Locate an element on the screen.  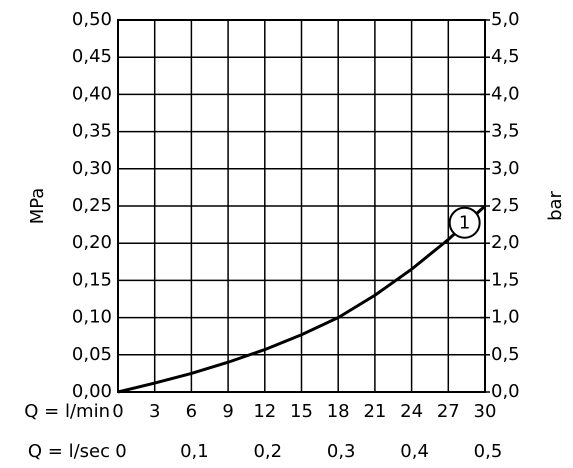
y-axis-title: MPa is located at coordinates (37, 206).